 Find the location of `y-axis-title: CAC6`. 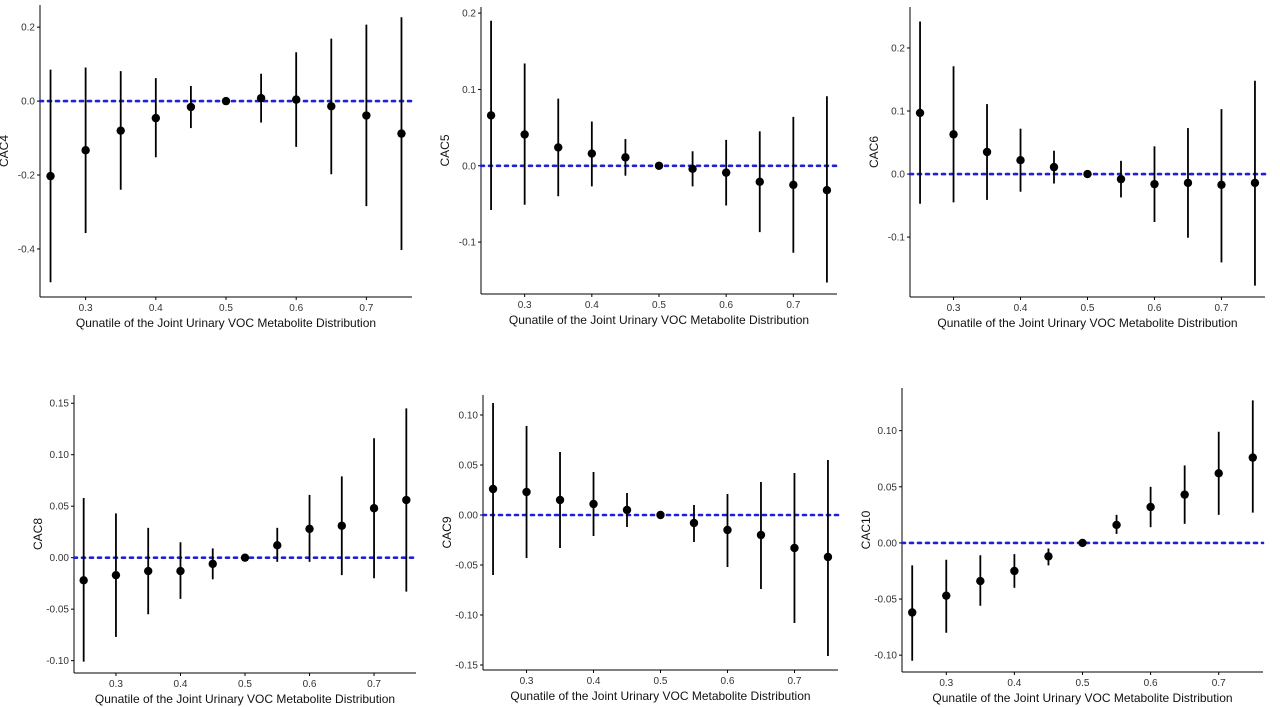

y-axis-title: CAC6 is located at coordinates (874, 152).